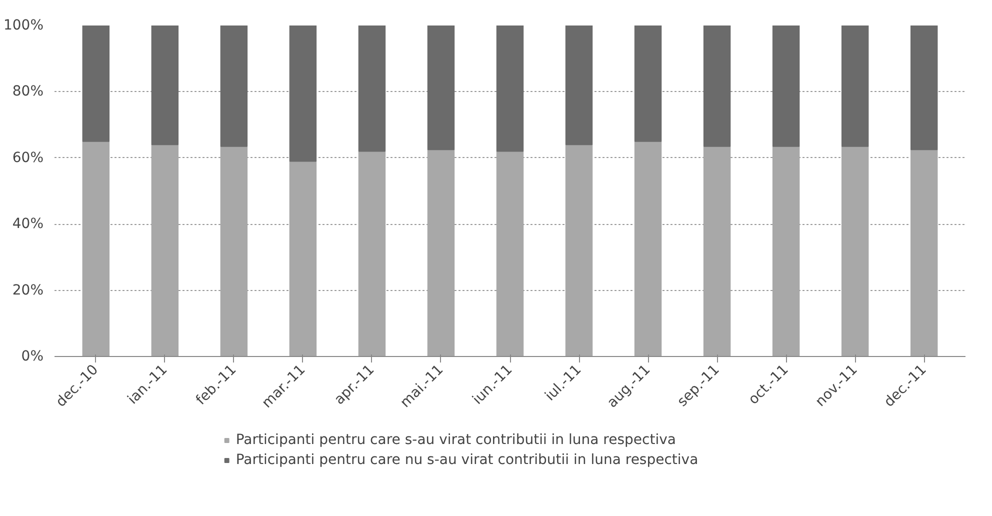  Describe the element at coordinates (456, 440) in the screenshot. I see `legend-label: Participanti pentru care s-au virat contributii in luna respectiva` at that location.